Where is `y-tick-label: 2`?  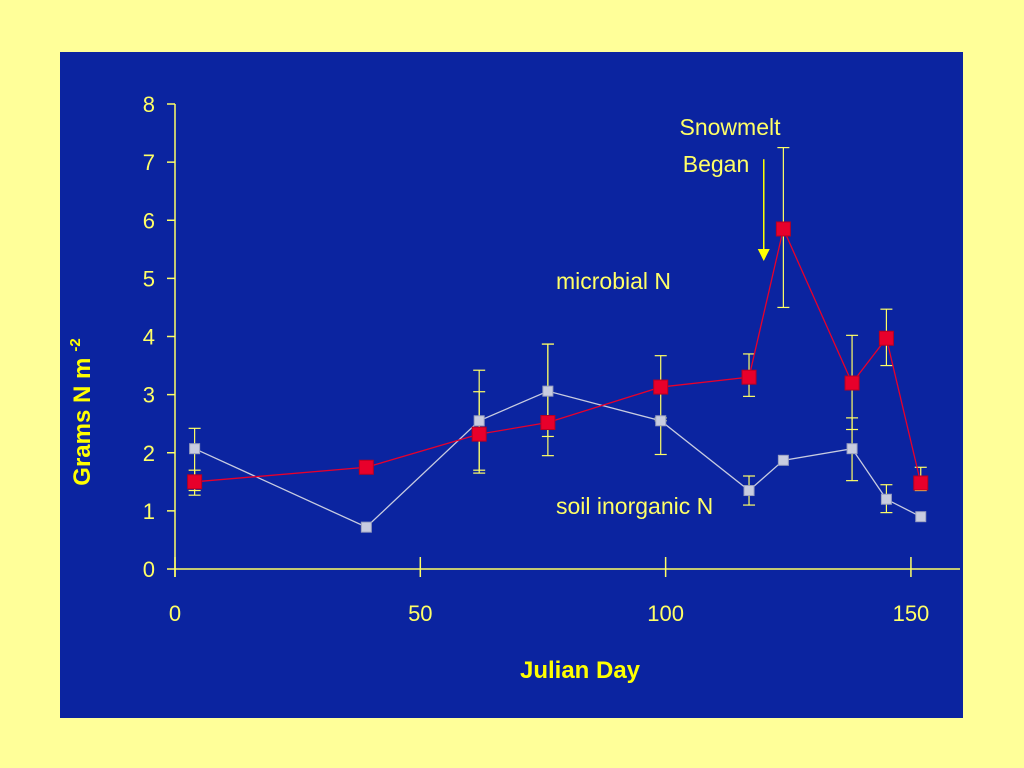 y-tick-label: 2 is located at coordinates (149, 453).